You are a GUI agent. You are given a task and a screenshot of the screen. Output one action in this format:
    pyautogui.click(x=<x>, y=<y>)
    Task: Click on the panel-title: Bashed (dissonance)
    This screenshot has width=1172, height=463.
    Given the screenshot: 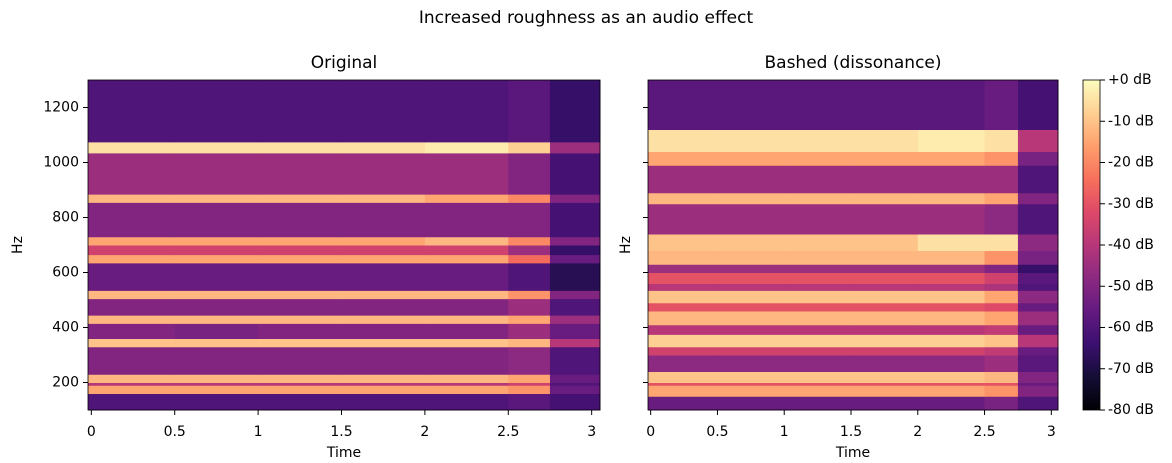 What is the action you would take?
    pyautogui.click(x=852, y=63)
    